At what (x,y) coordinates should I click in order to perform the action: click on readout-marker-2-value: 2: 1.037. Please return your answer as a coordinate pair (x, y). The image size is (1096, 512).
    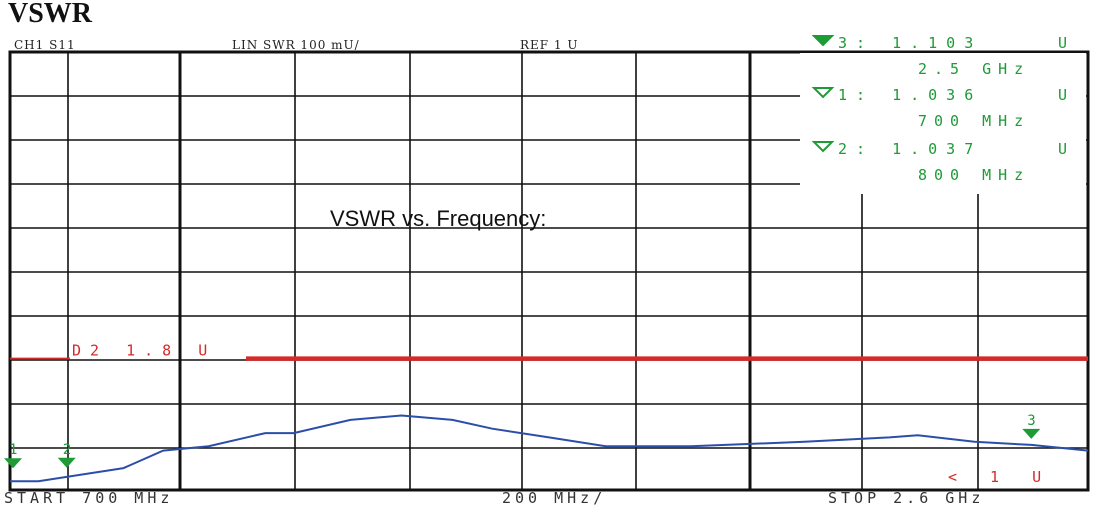
    Looking at the image, I should click on (910, 149).